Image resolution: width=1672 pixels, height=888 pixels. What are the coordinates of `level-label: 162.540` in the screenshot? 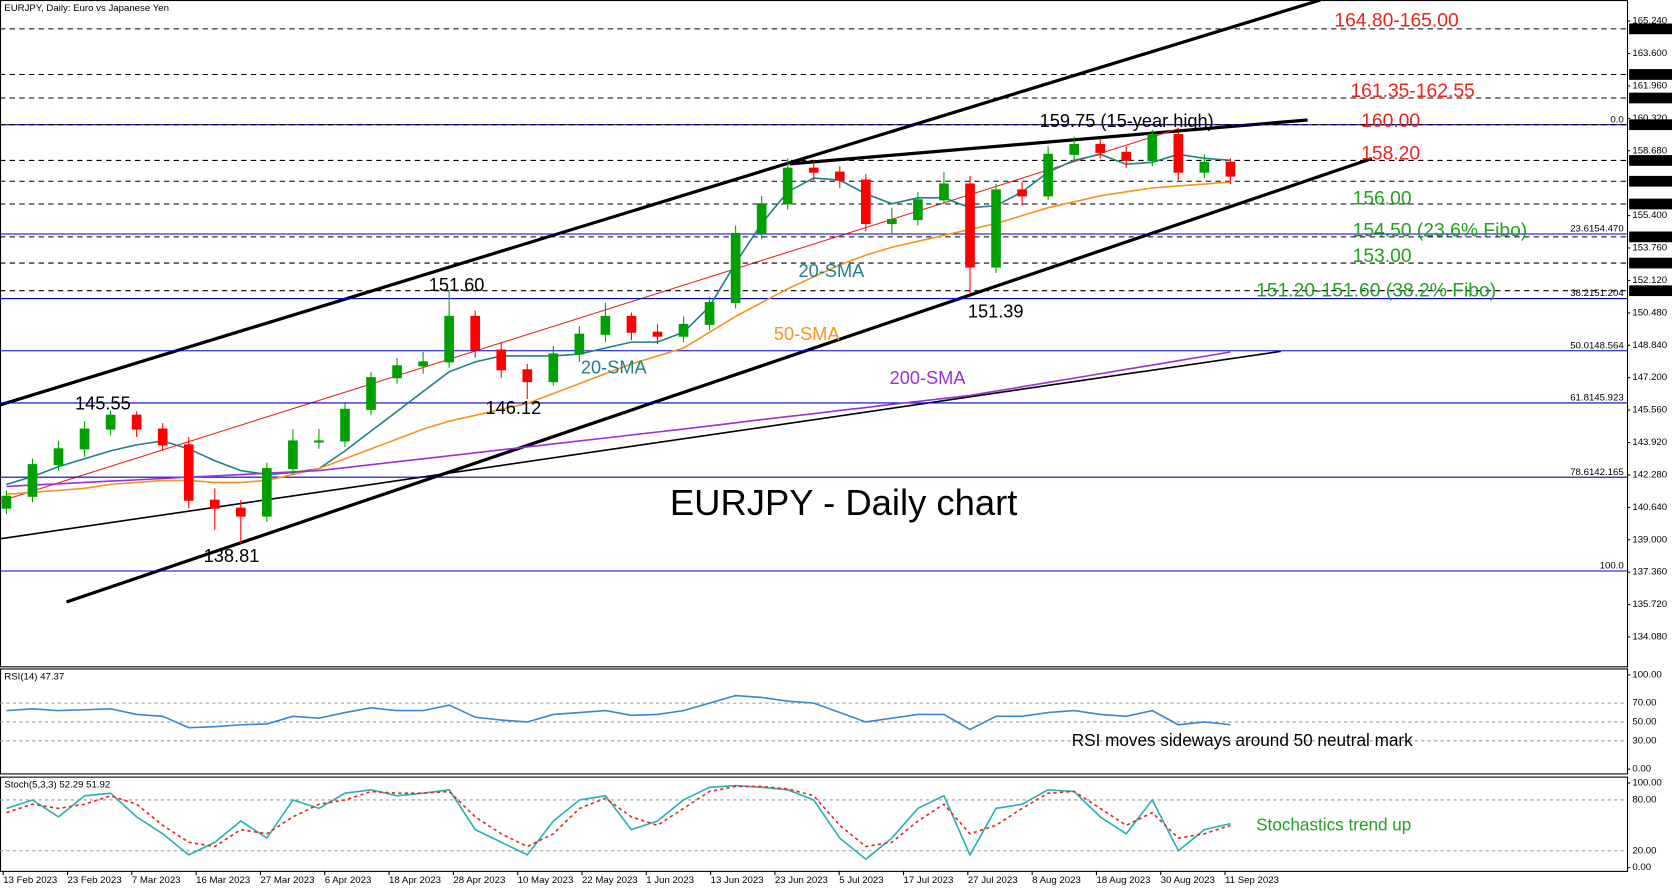 It's located at (1648, 74).